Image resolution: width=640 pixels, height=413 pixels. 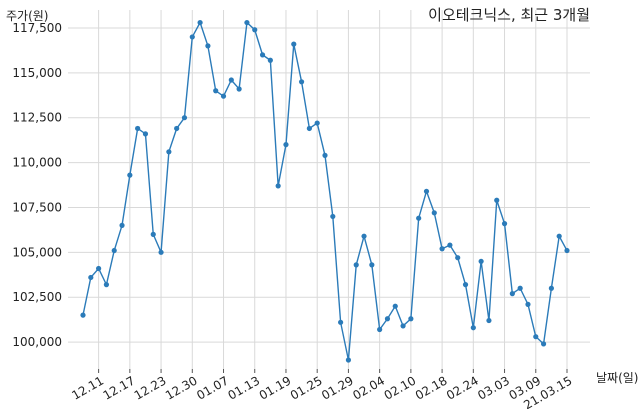 What do you see at coordinates (431, 387) in the screenshot?
I see `x-tick-label: 02.18` at bounding box center [431, 387].